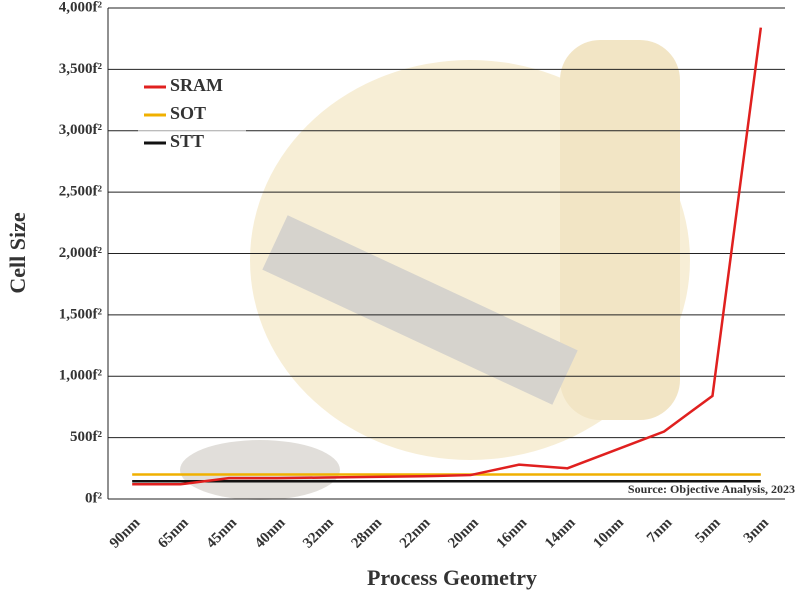 The height and width of the screenshot is (591, 800). What do you see at coordinates (81, 253) in the screenshot?
I see `y-tick-label: 2,000f²` at bounding box center [81, 253].